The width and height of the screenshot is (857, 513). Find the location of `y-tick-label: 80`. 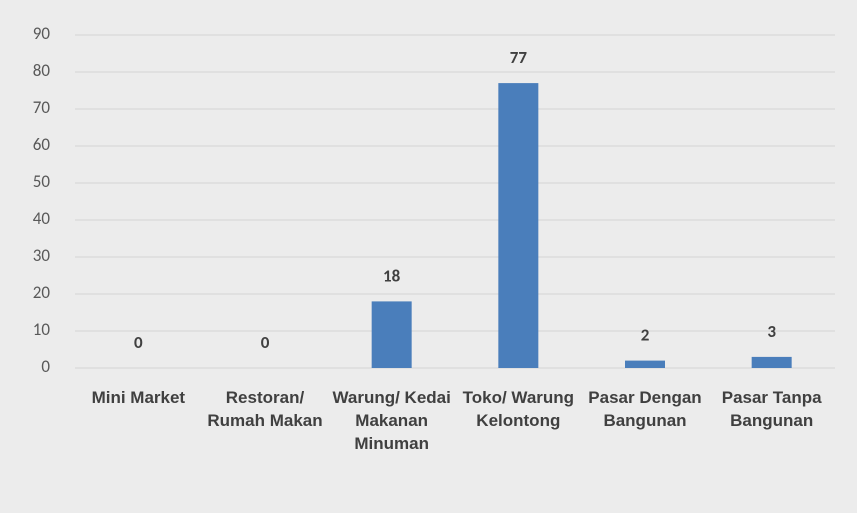

y-tick-label: 80 is located at coordinates (42, 70).